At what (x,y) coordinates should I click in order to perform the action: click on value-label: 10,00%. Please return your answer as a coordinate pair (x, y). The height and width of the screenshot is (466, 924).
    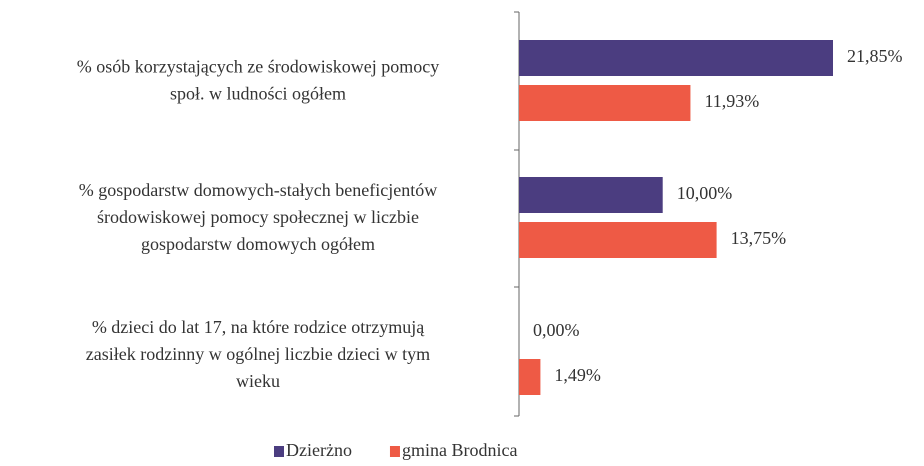
    Looking at the image, I should click on (705, 193).